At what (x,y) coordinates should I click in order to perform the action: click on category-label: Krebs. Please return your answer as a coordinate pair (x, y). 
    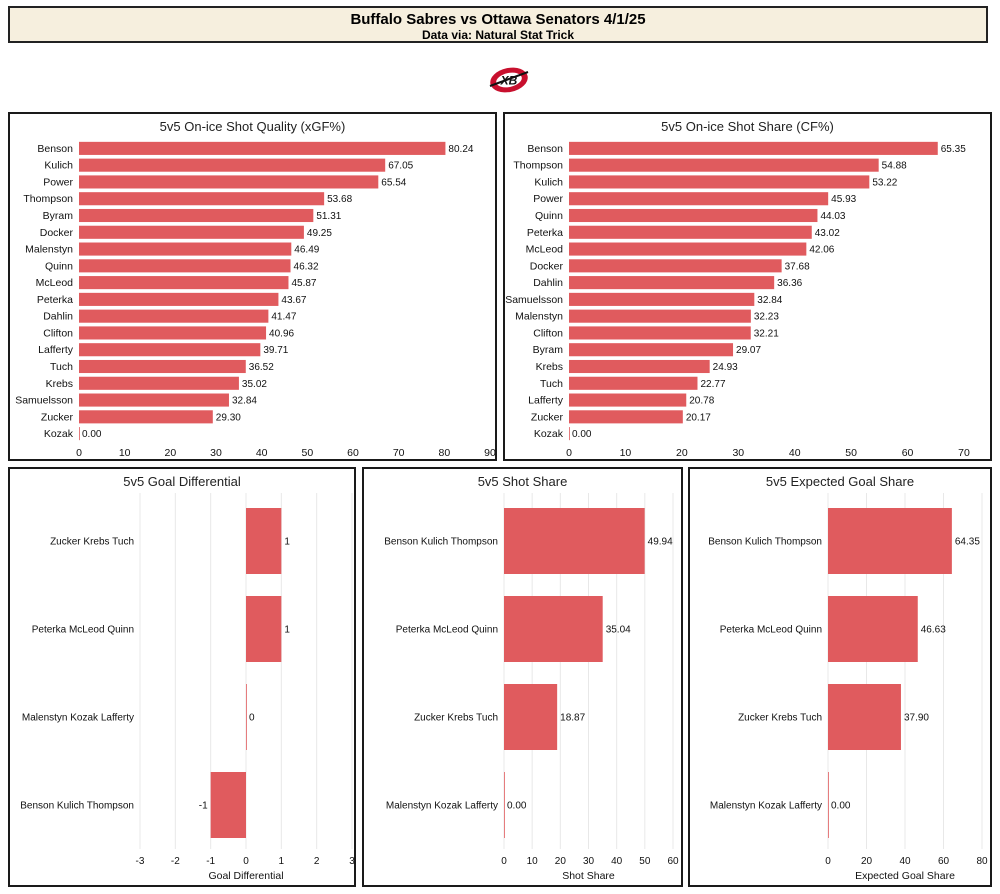
    Looking at the image, I should click on (59, 384).